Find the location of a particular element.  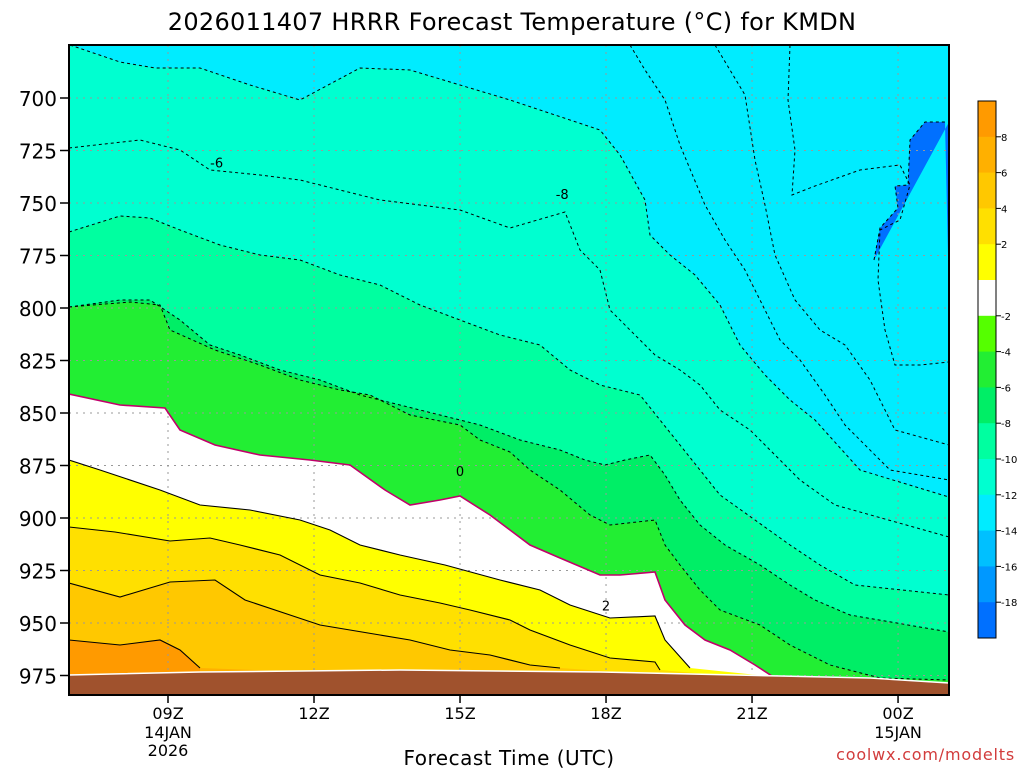

colorbar-frame is located at coordinates (987, 369).